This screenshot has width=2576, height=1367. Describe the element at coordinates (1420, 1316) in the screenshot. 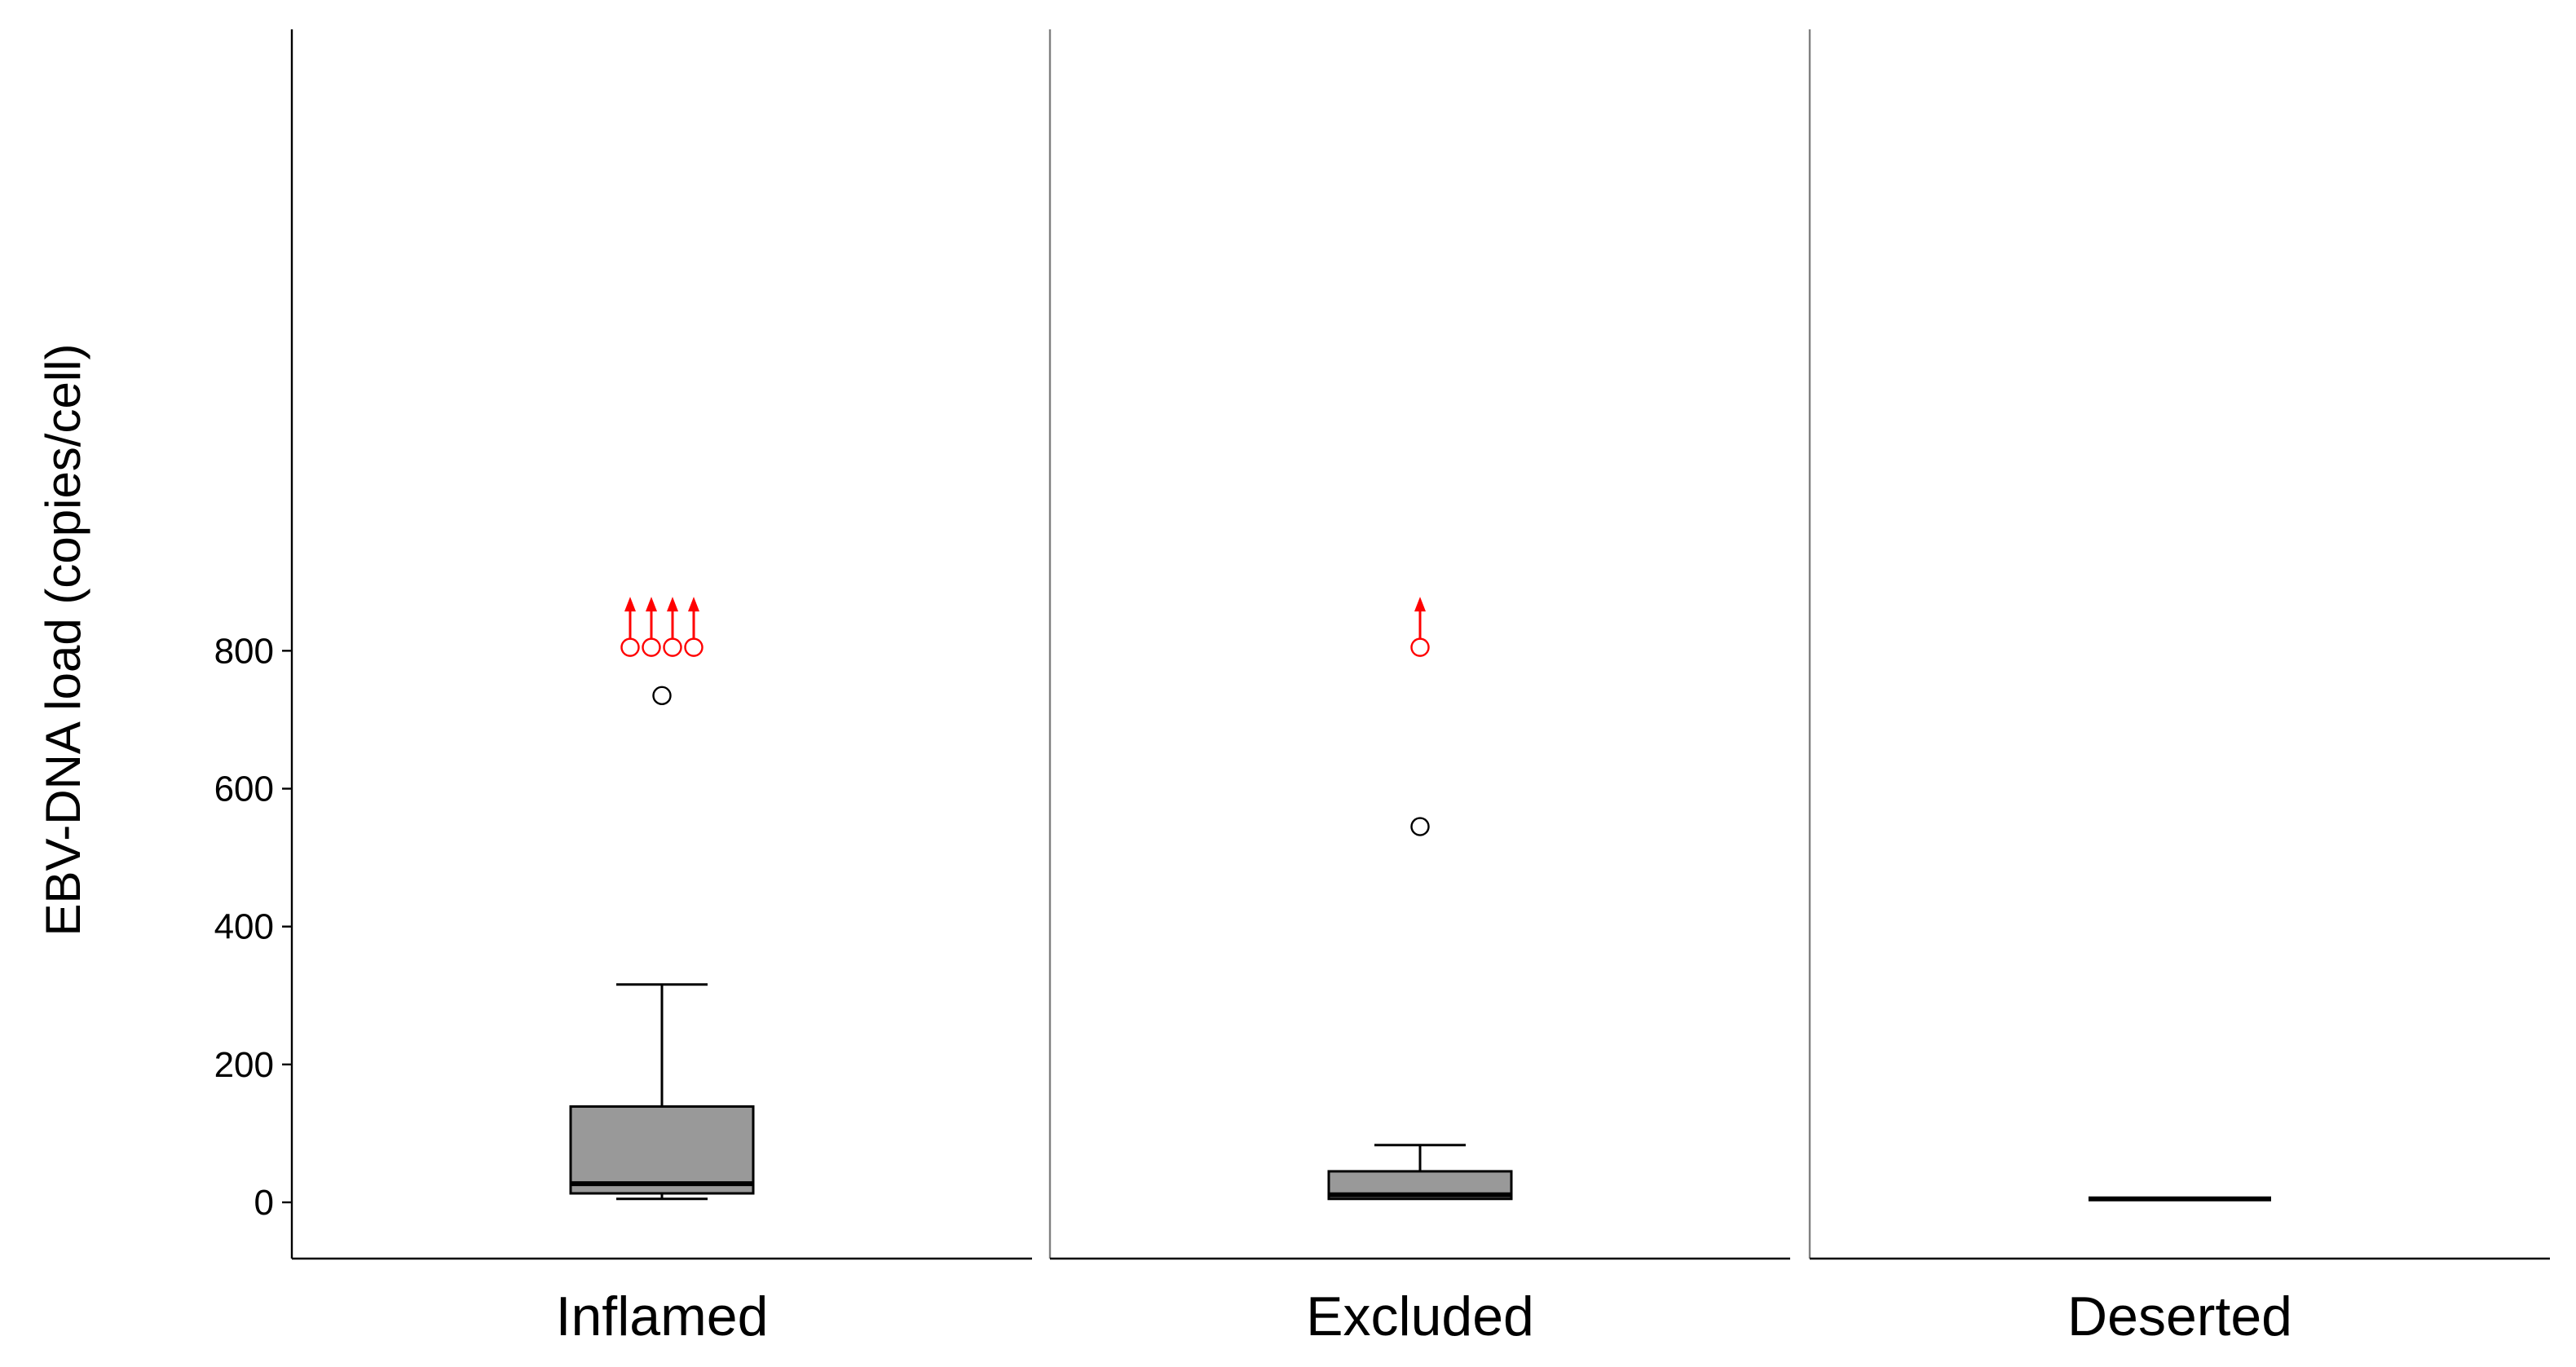

I see `category-label-excluded: Excluded` at that location.